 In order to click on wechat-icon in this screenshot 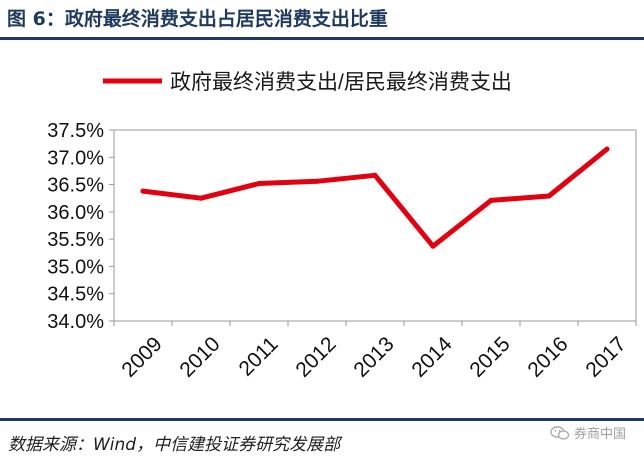, I will do `click(560, 432)`.